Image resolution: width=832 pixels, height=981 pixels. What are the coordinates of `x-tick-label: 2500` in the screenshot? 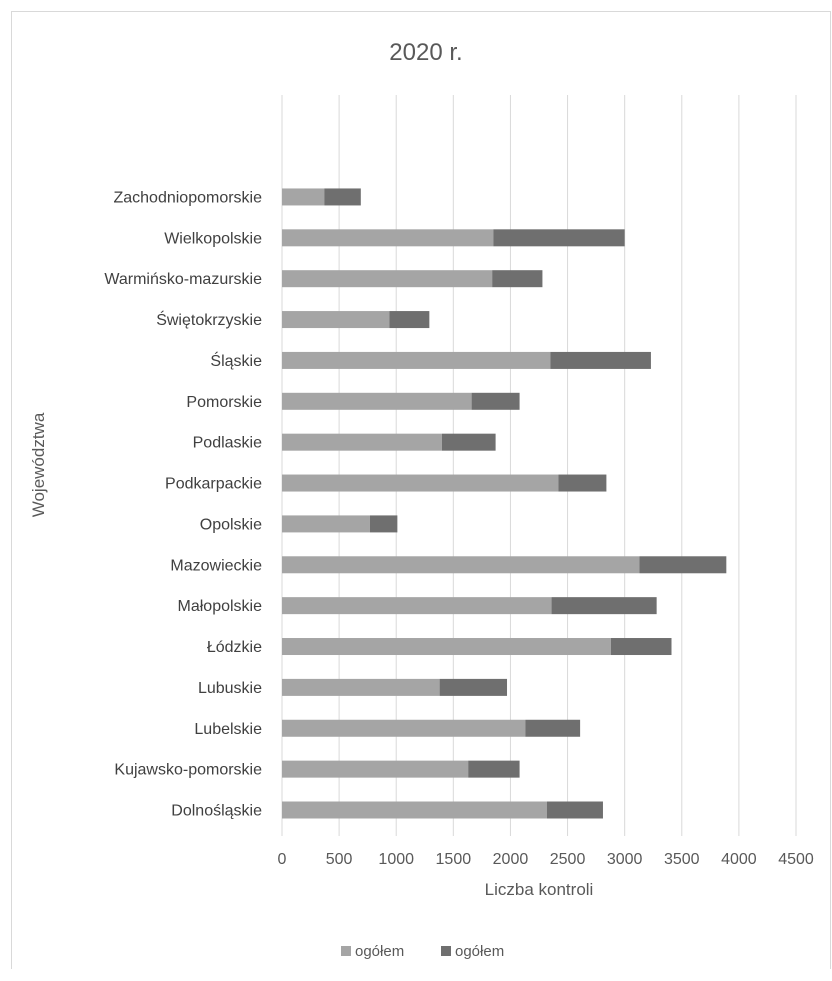 It's located at (568, 859).